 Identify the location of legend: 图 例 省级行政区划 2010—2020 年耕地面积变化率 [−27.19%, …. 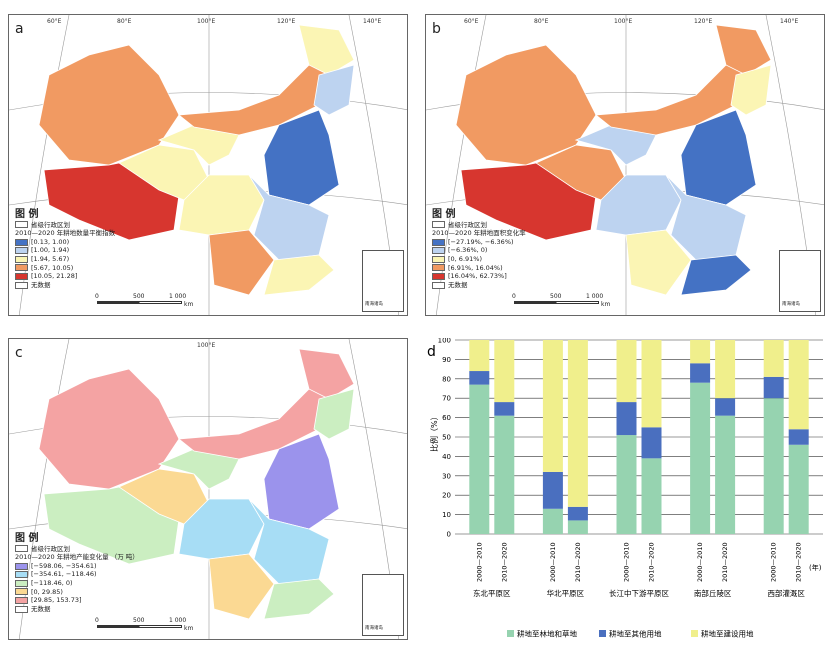
(512, 249).